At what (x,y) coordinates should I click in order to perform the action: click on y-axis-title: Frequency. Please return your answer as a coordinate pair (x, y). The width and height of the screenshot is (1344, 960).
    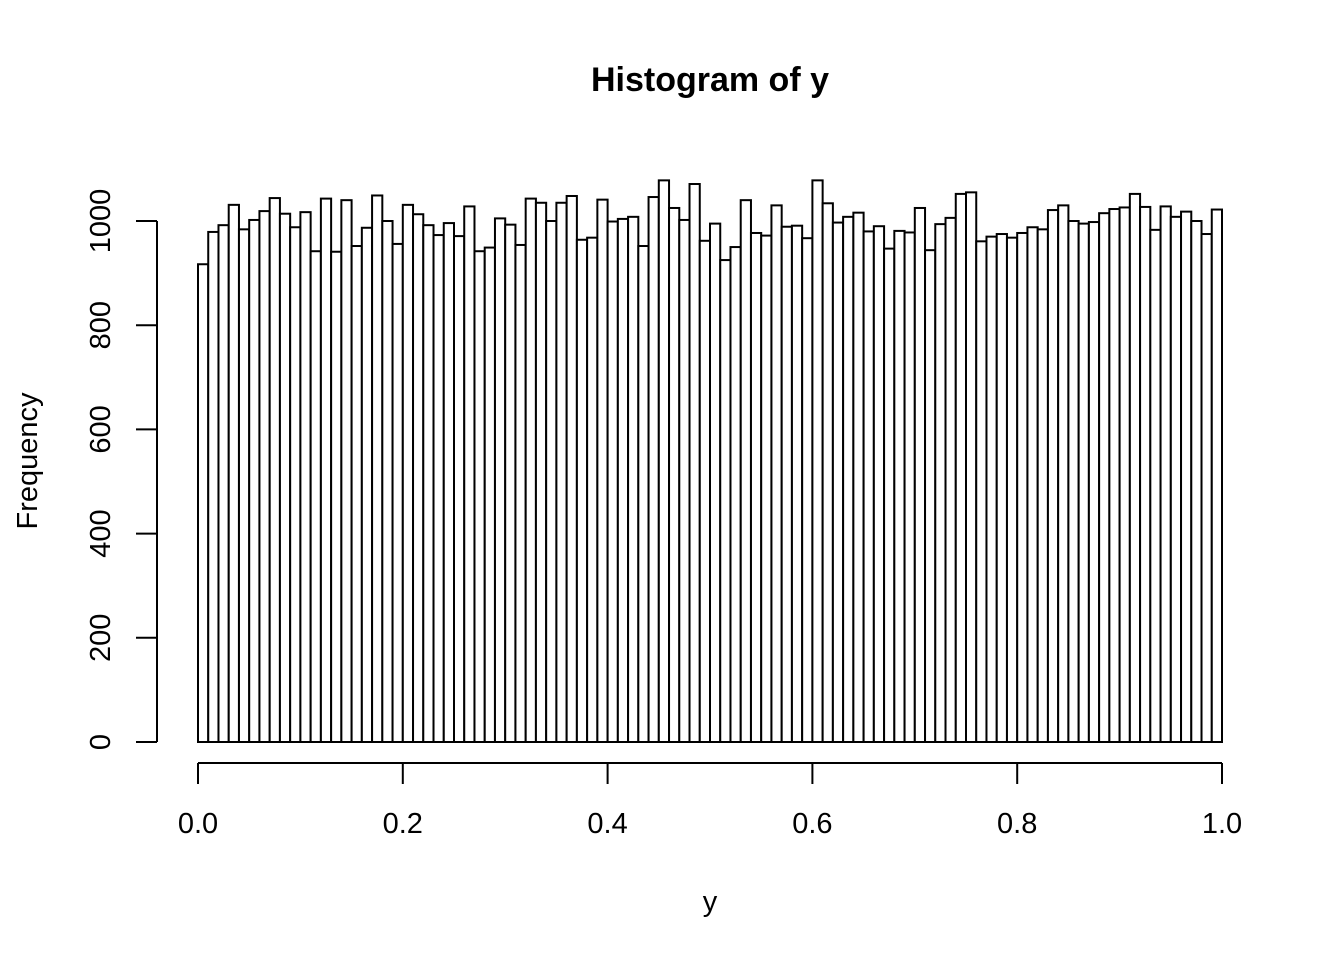
    Looking at the image, I should click on (28, 461).